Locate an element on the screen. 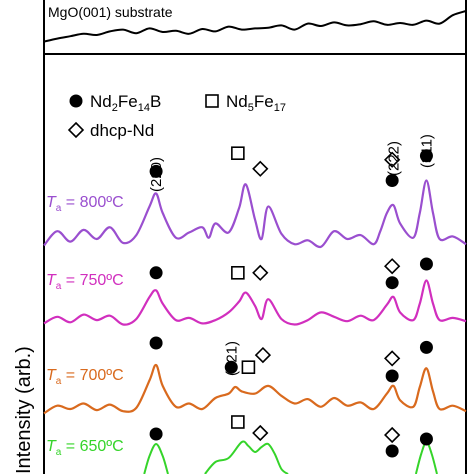 This screenshot has width=474, height=474. substrate-label: MgO(001) substrate is located at coordinates (110, 12).